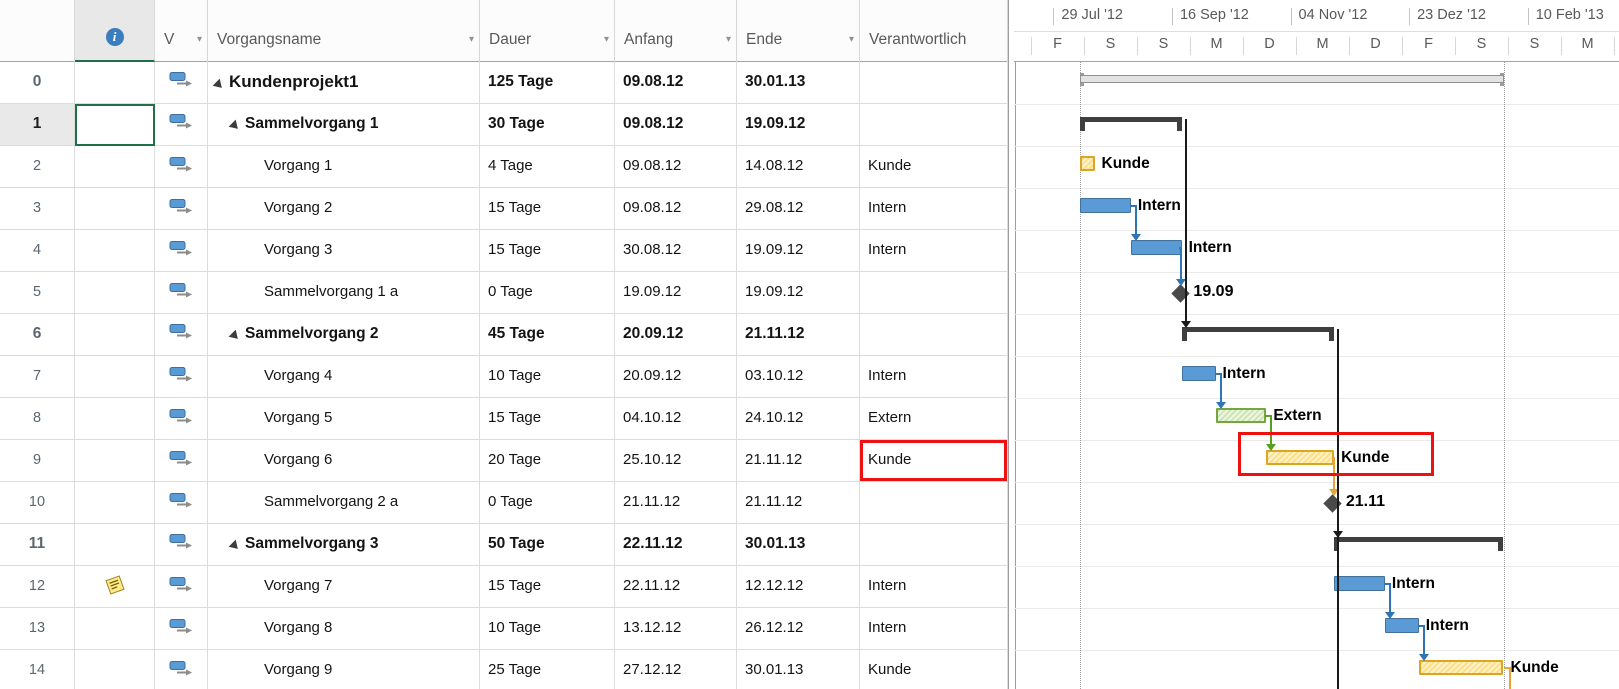 This screenshot has height=689, width=1619. I want to click on cell-dur: 25 Tage, so click(547, 669).